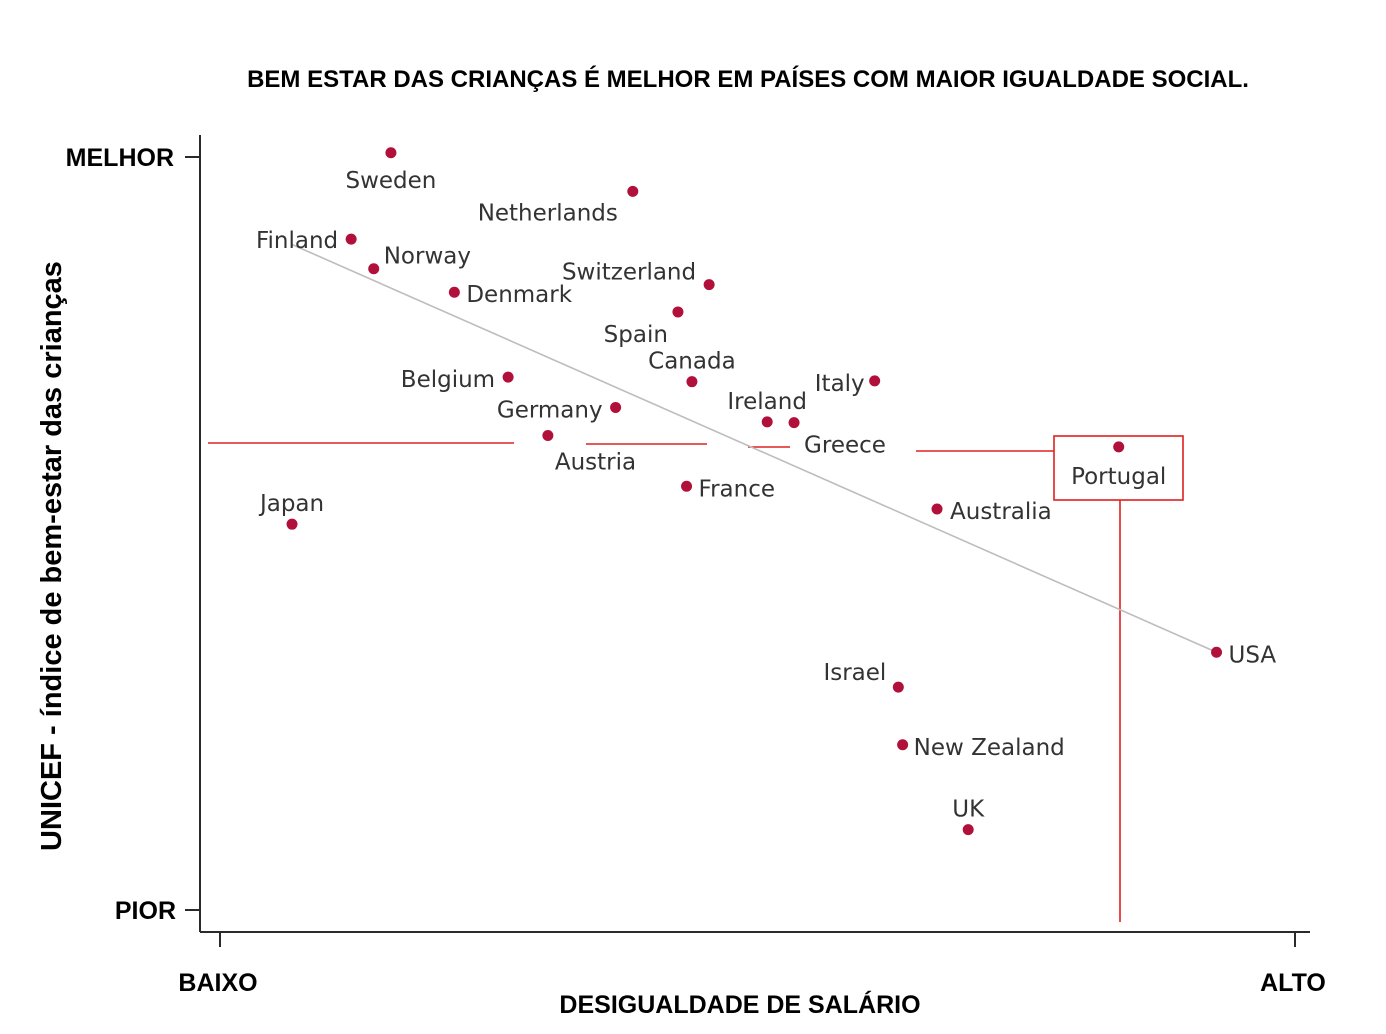 This screenshot has height=1034, width=1386. I want to click on point-canada, so click(692, 382).